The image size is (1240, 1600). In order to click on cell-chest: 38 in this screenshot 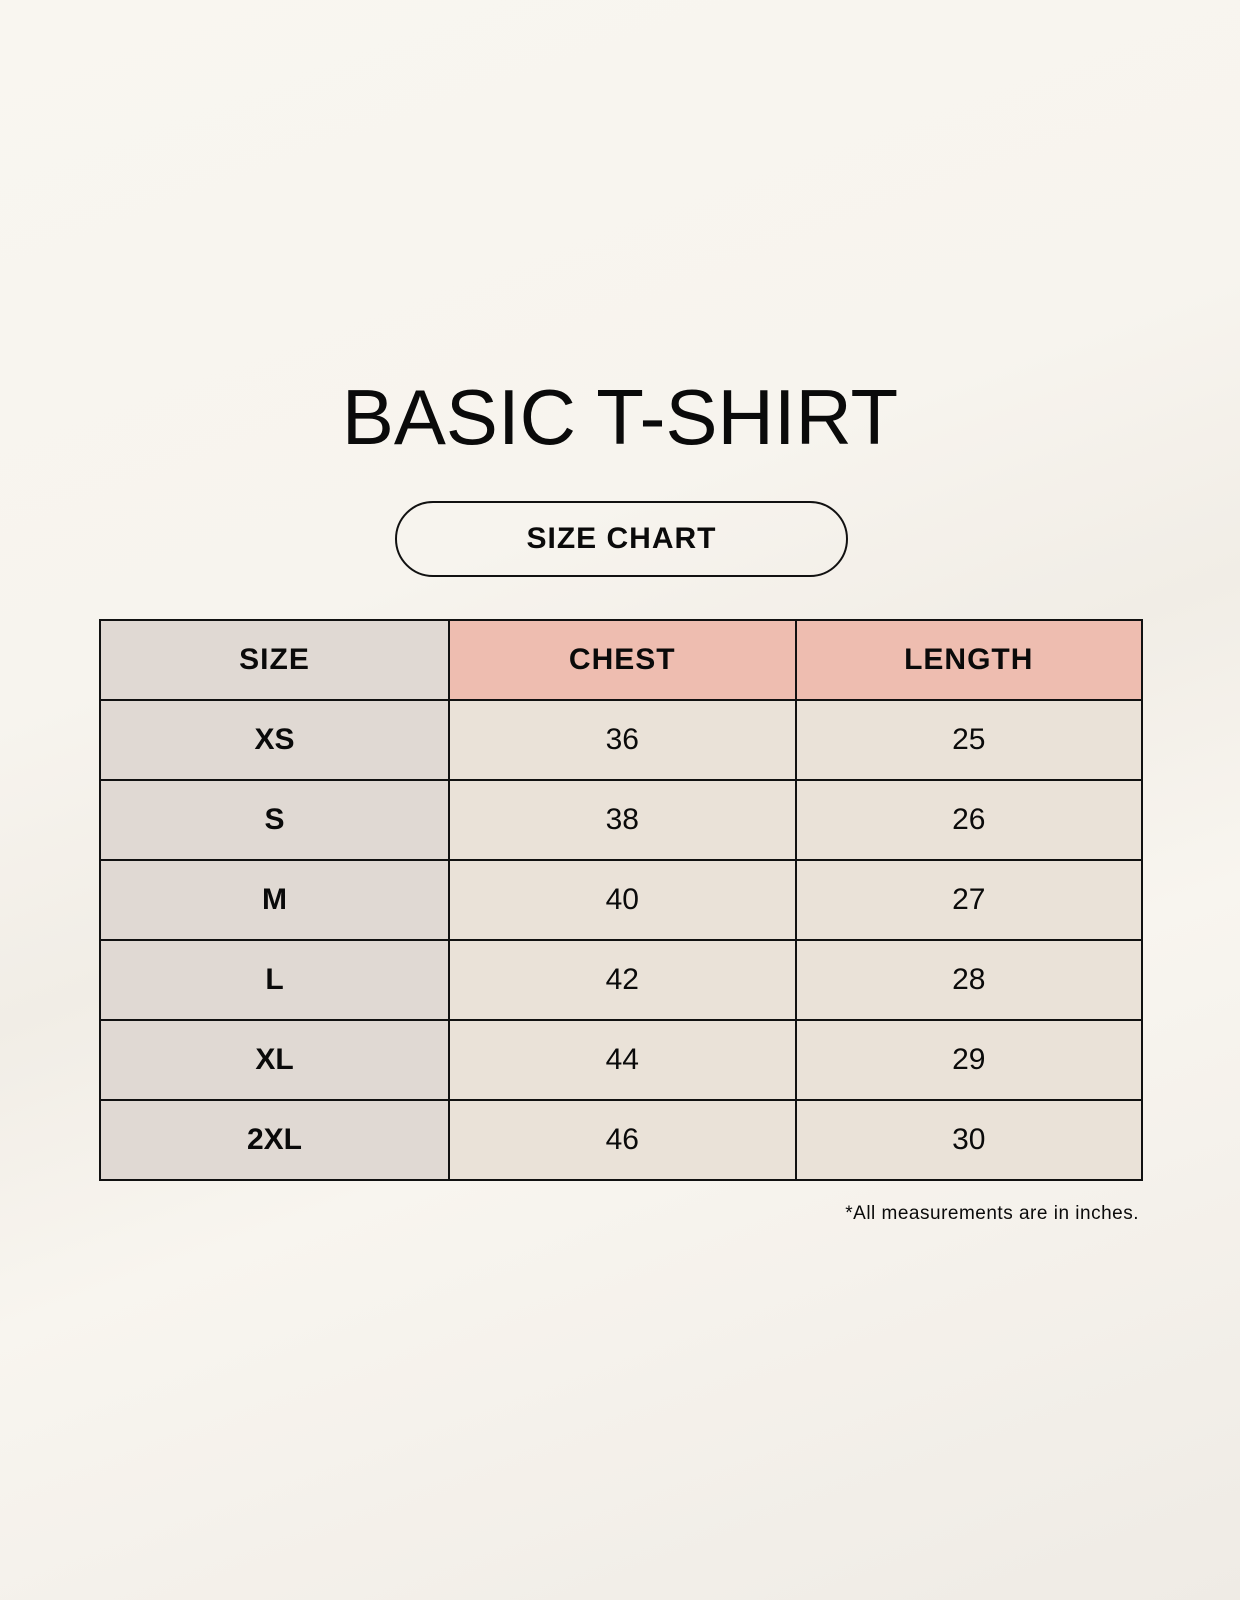, I will do `click(622, 820)`.